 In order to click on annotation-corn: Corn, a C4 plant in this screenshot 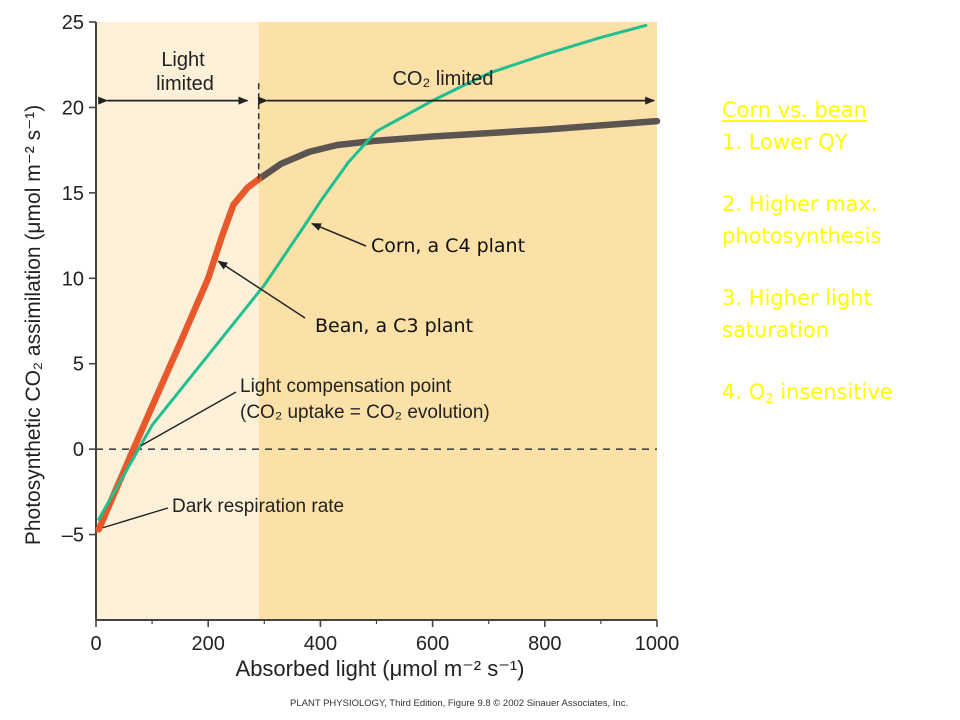, I will do `click(448, 246)`.